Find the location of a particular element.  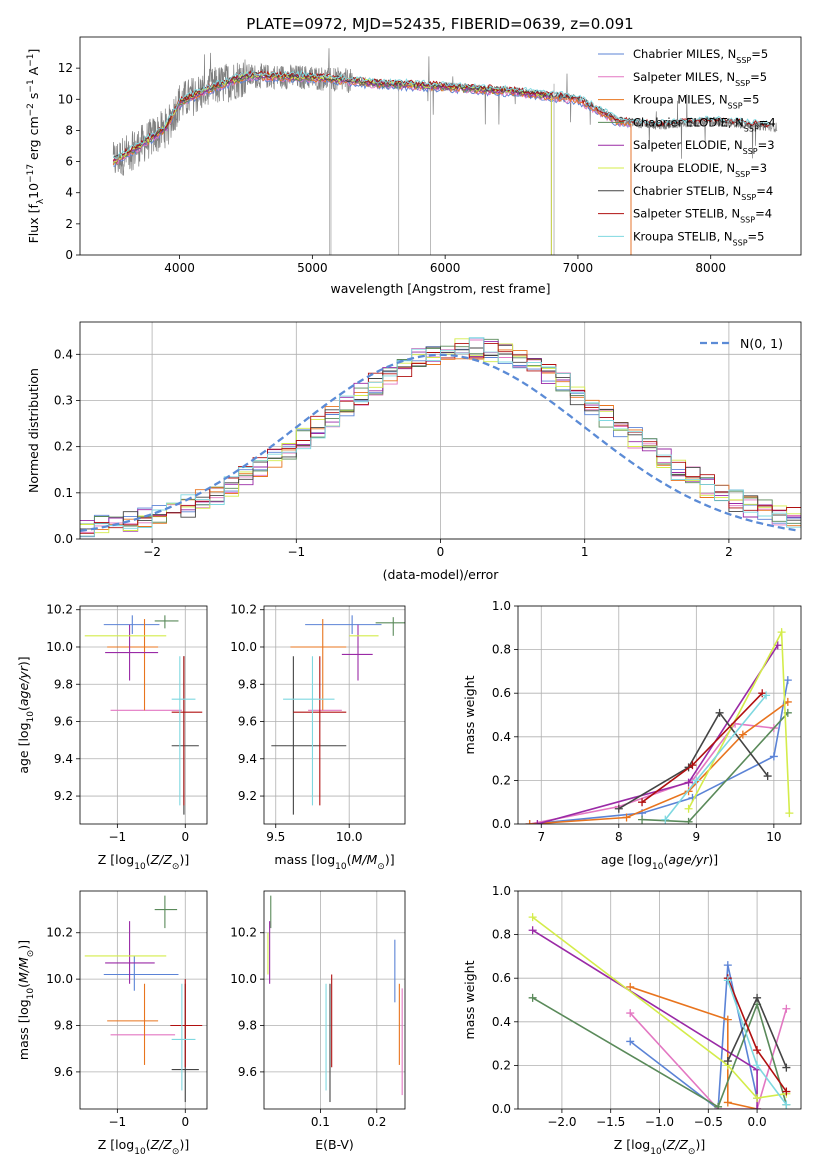

y-axis-label: Normed distribution is located at coordinates (33, 430).